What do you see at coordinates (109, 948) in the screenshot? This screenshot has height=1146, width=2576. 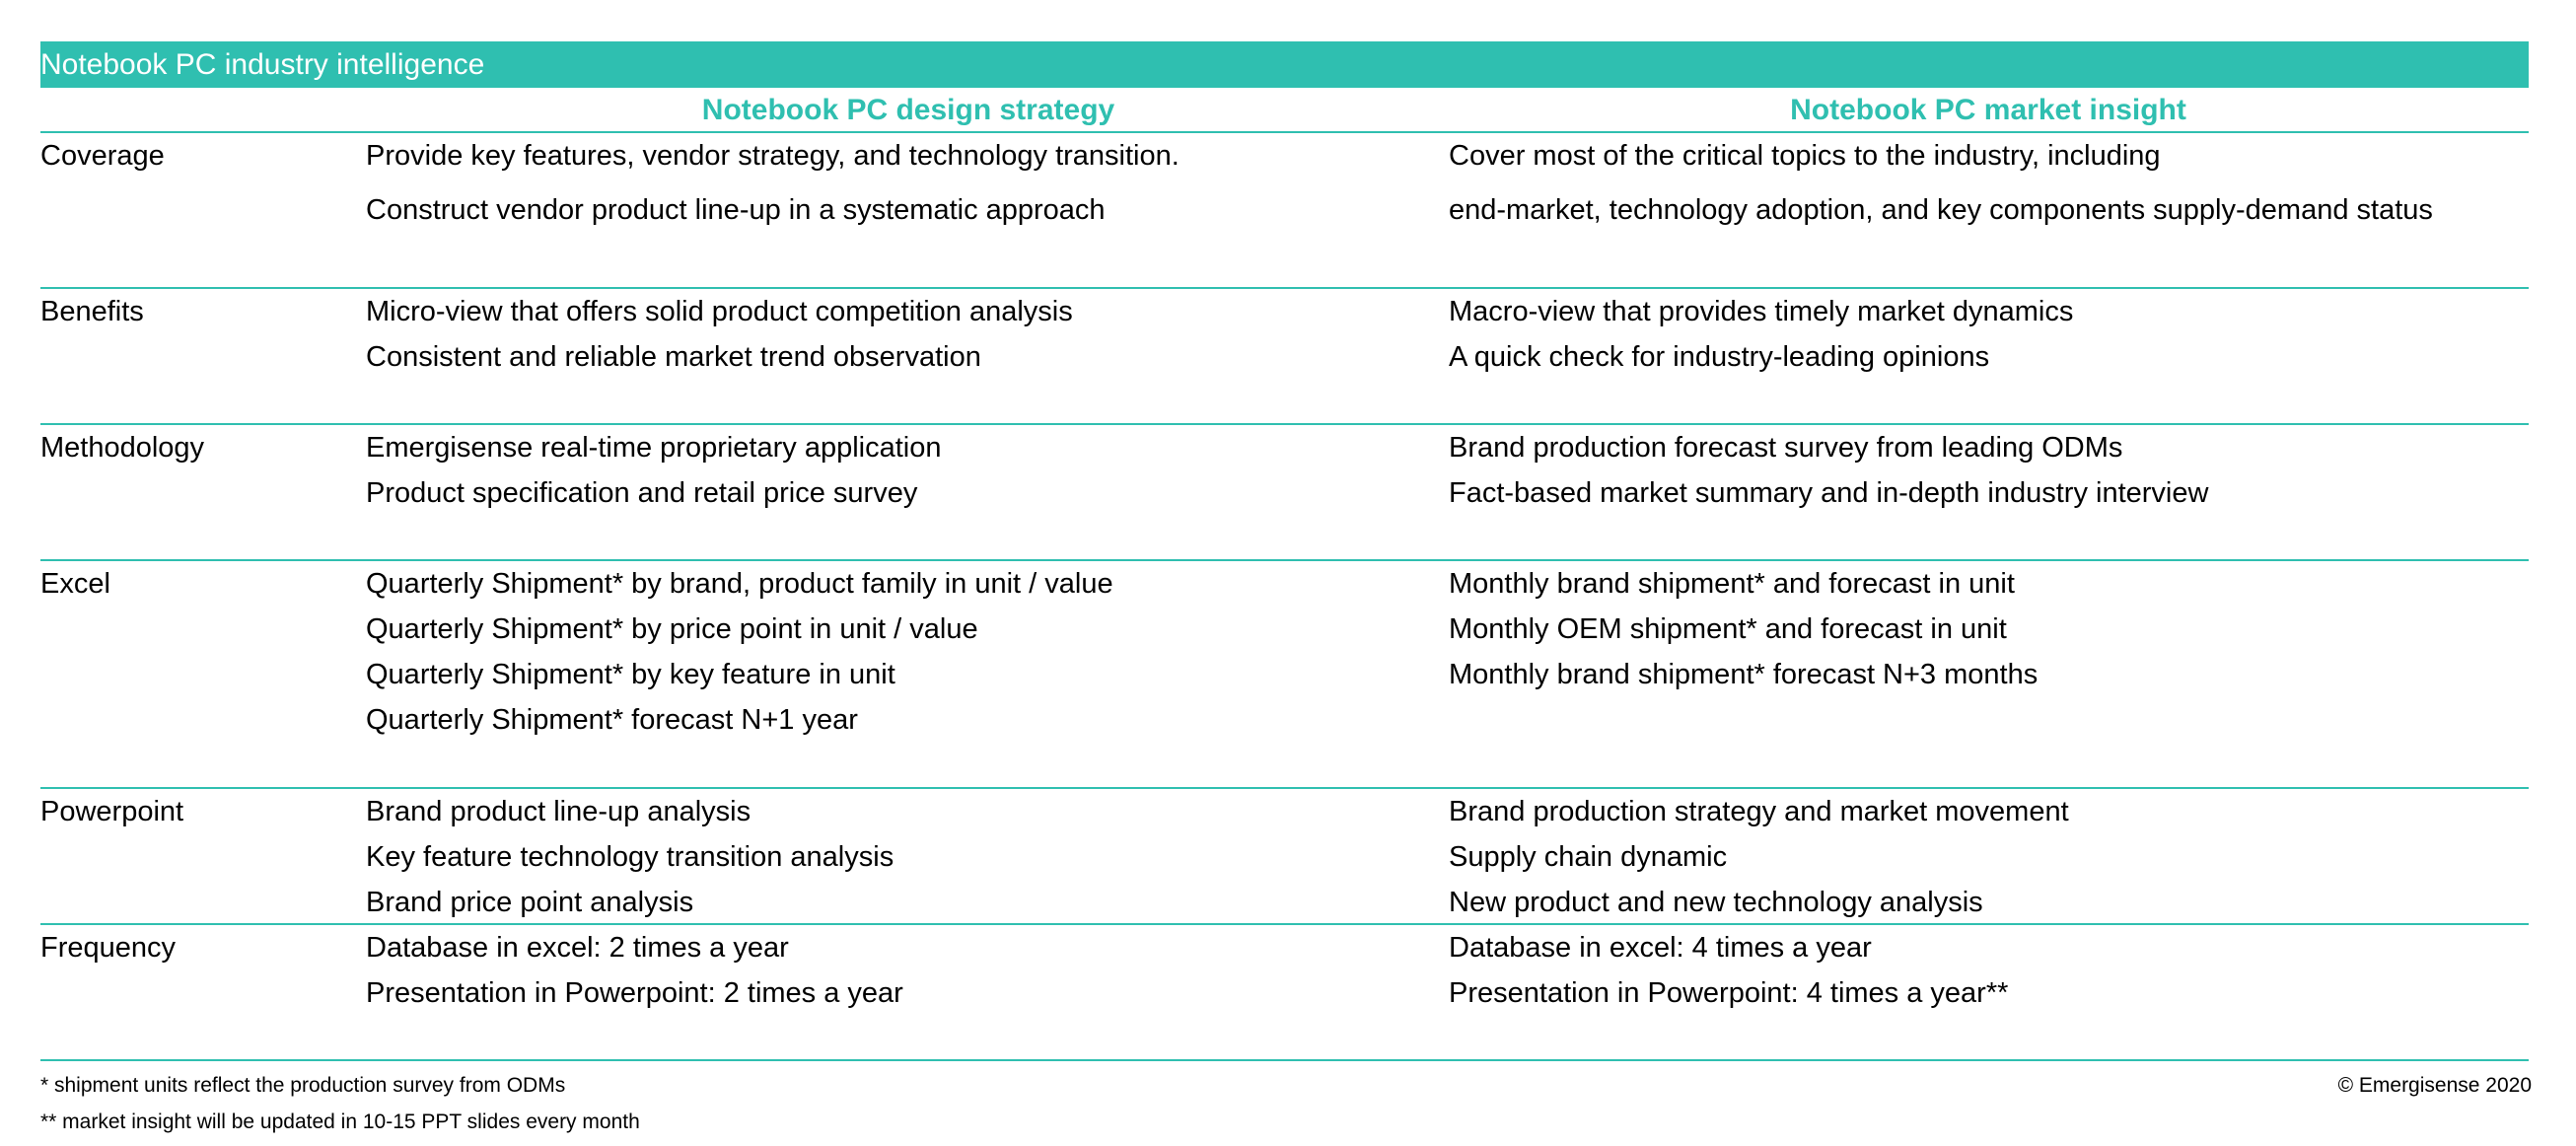 I see `row-label-frequency: Frequency` at bounding box center [109, 948].